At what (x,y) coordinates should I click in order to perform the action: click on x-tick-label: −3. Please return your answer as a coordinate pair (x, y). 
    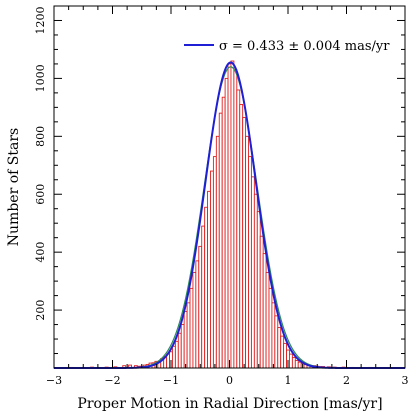
    Looking at the image, I should click on (54, 380).